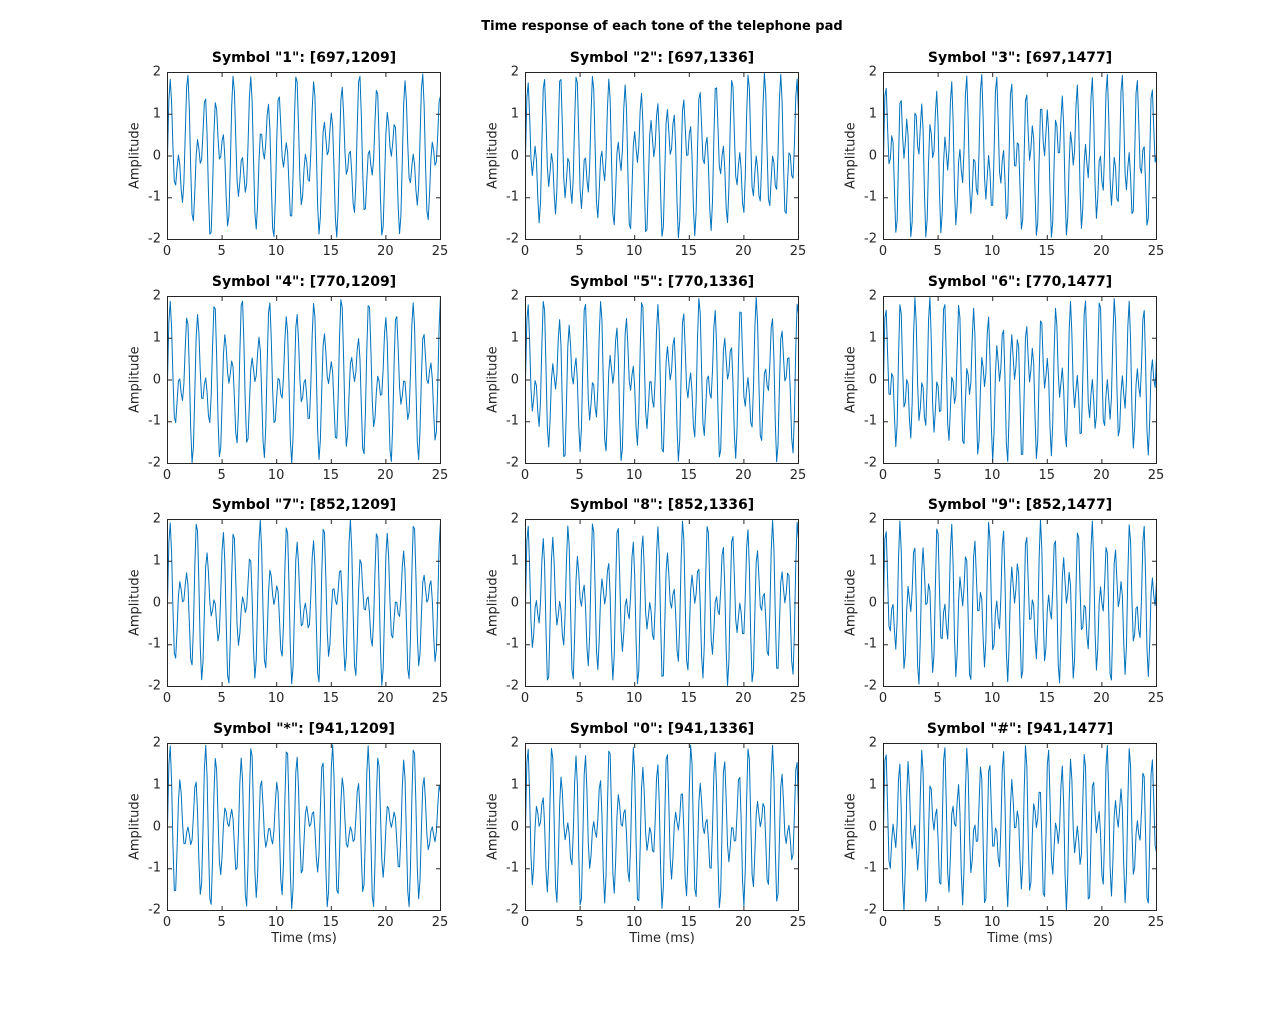 Image resolution: width=1278 pixels, height=1022 pixels. What do you see at coordinates (662, 505) in the screenshot?
I see `subplot-title: Symbol "8": [852,1336]` at bounding box center [662, 505].